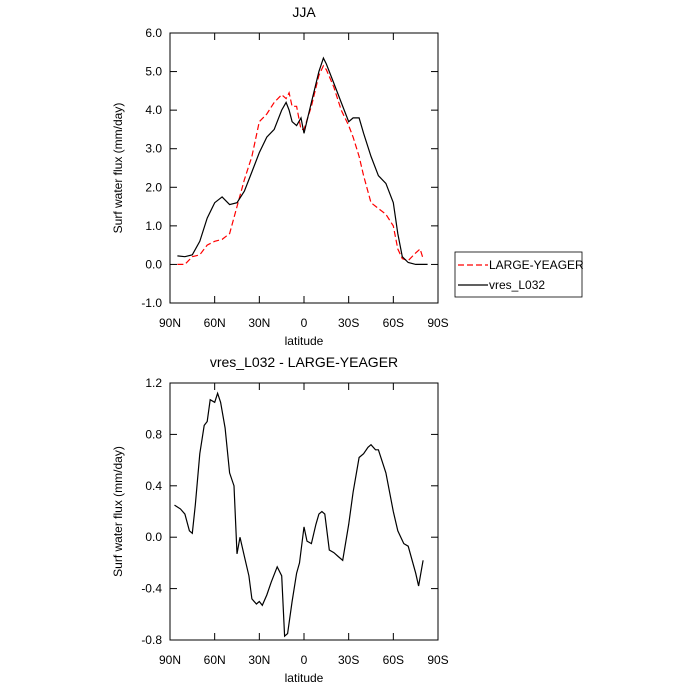 The height and width of the screenshot is (700, 700). What do you see at coordinates (151, 589) in the screenshot?
I see `y-tick-label: -0.4` at bounding box center [151, 589].